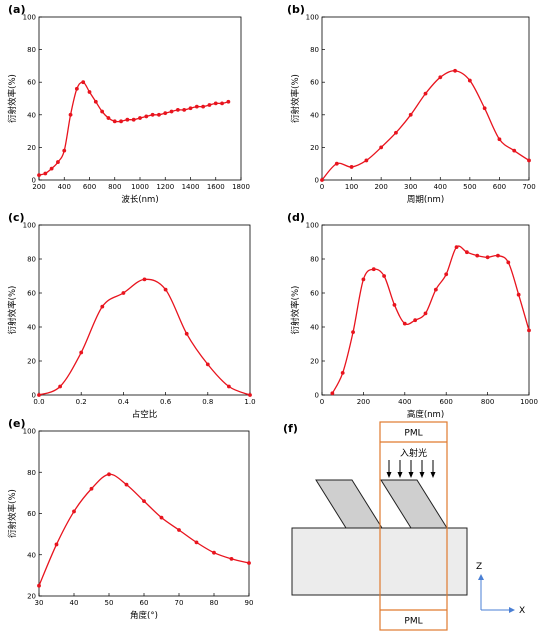 This screenshot has height=637, width=553. I want to click on x-tick-label: 0.4, so click(124, 402).